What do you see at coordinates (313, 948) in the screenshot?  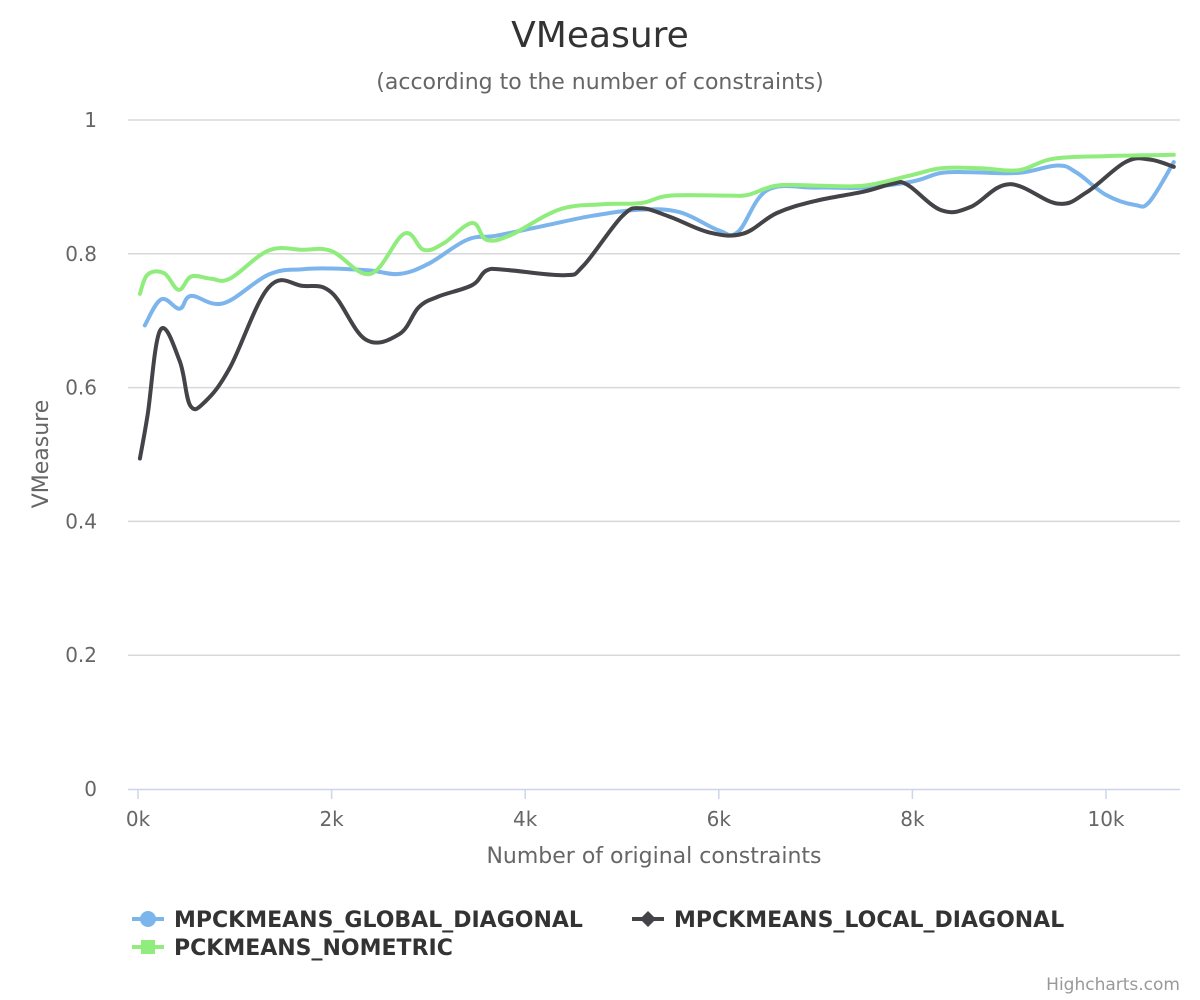 I see `legend-label: PCKMEANS_NOMETRIC` at bounding box center [313, 948].